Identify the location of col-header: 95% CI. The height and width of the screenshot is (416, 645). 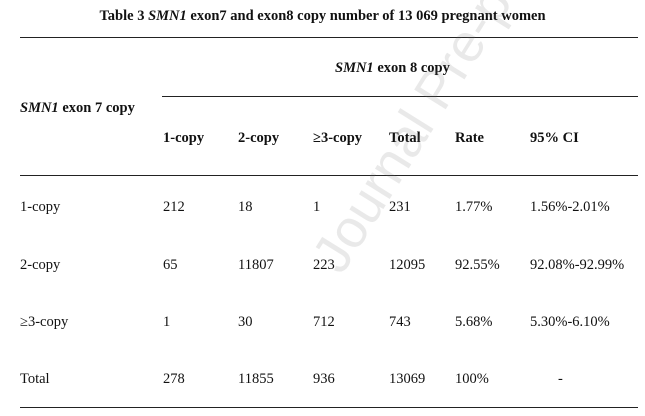
(554, 138).